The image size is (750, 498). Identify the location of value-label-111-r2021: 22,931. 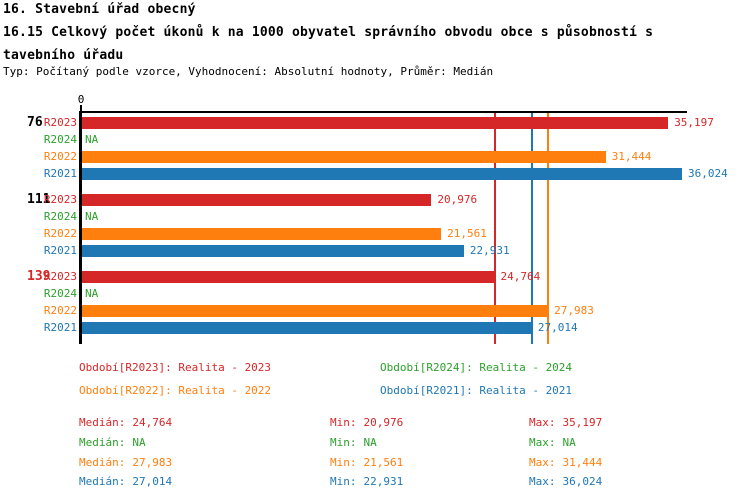
(489, 250).